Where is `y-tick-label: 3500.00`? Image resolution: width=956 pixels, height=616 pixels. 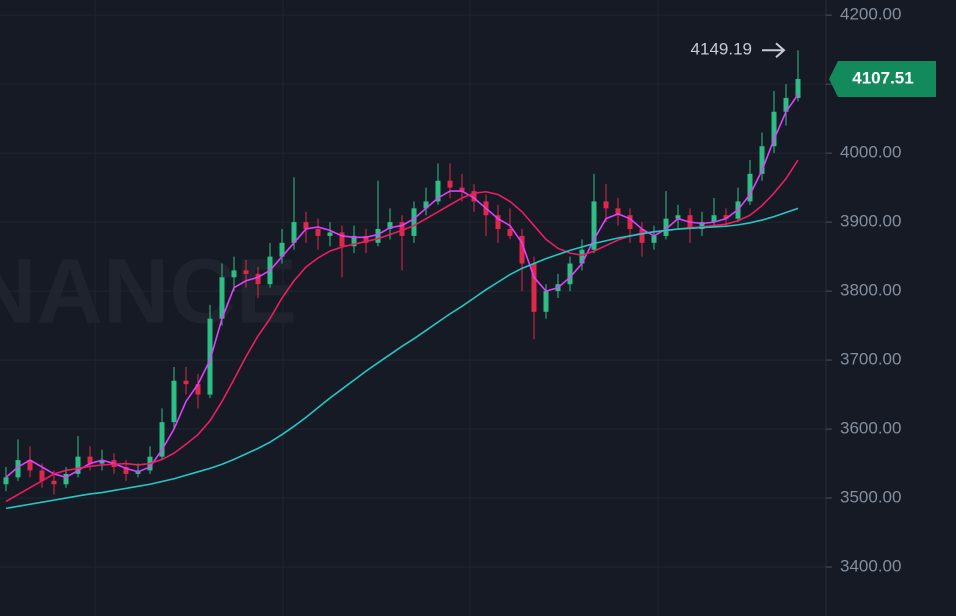
y-tick-label: 3500.00 is located at coordinates (870, 497).